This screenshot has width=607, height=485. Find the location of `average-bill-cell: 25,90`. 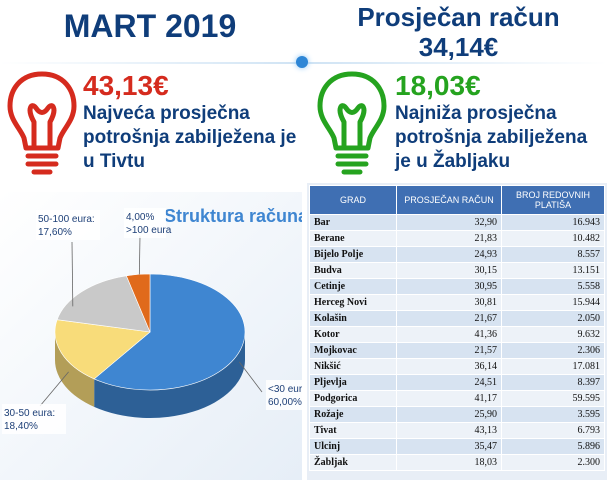

average-bill-cell: 25,90 is located at coordinates (449, 414).